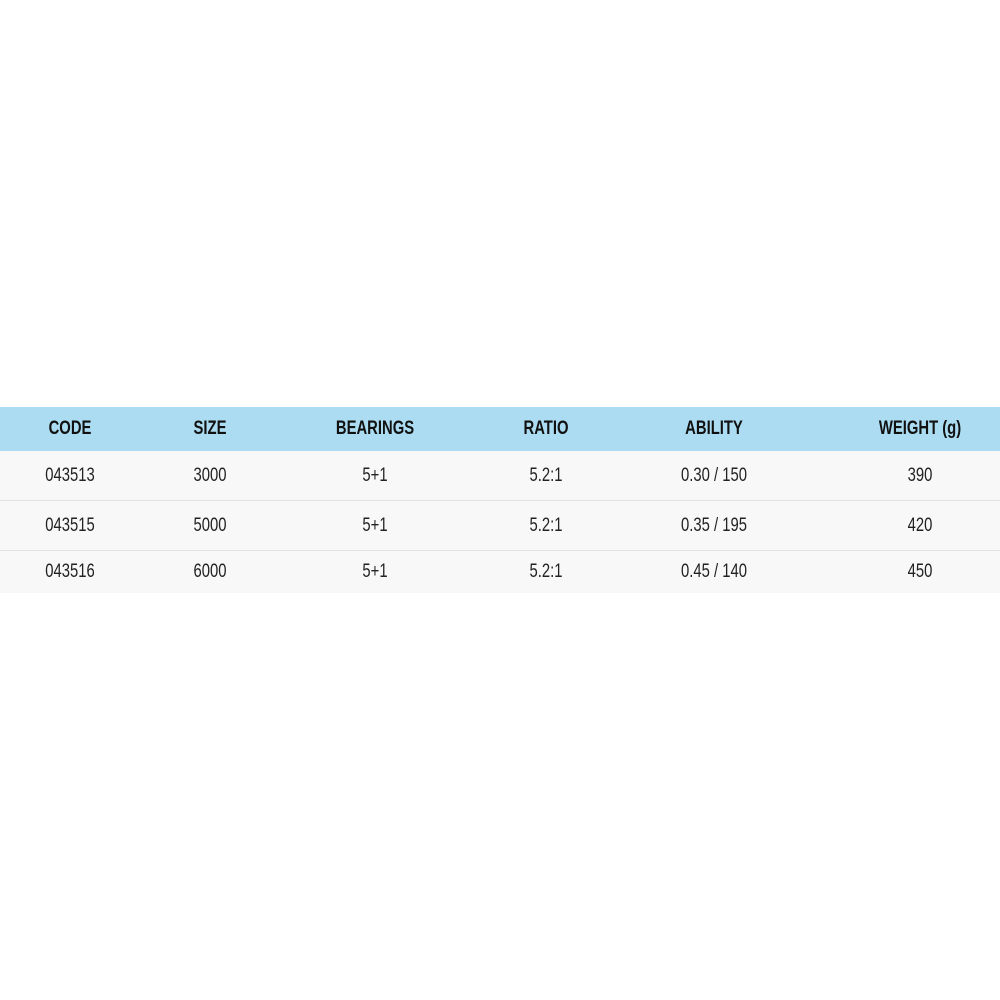 The width and height of the screenshot is (1000, 1000). What do you see at coordinates (70, 475) in the screenshot?
I see `cell-code: 043513` at bounding box center [70, 475].